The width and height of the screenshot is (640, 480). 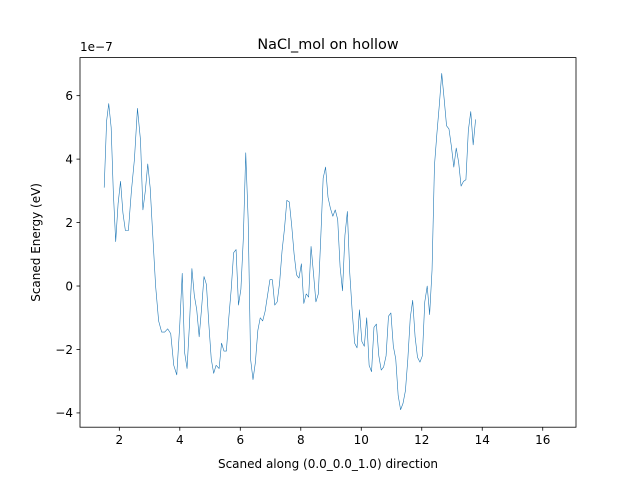 What do you see at coordinates (542, 440) in the screenshot?
I see `x-tick-label: 16` at bounding box center [542, 440].